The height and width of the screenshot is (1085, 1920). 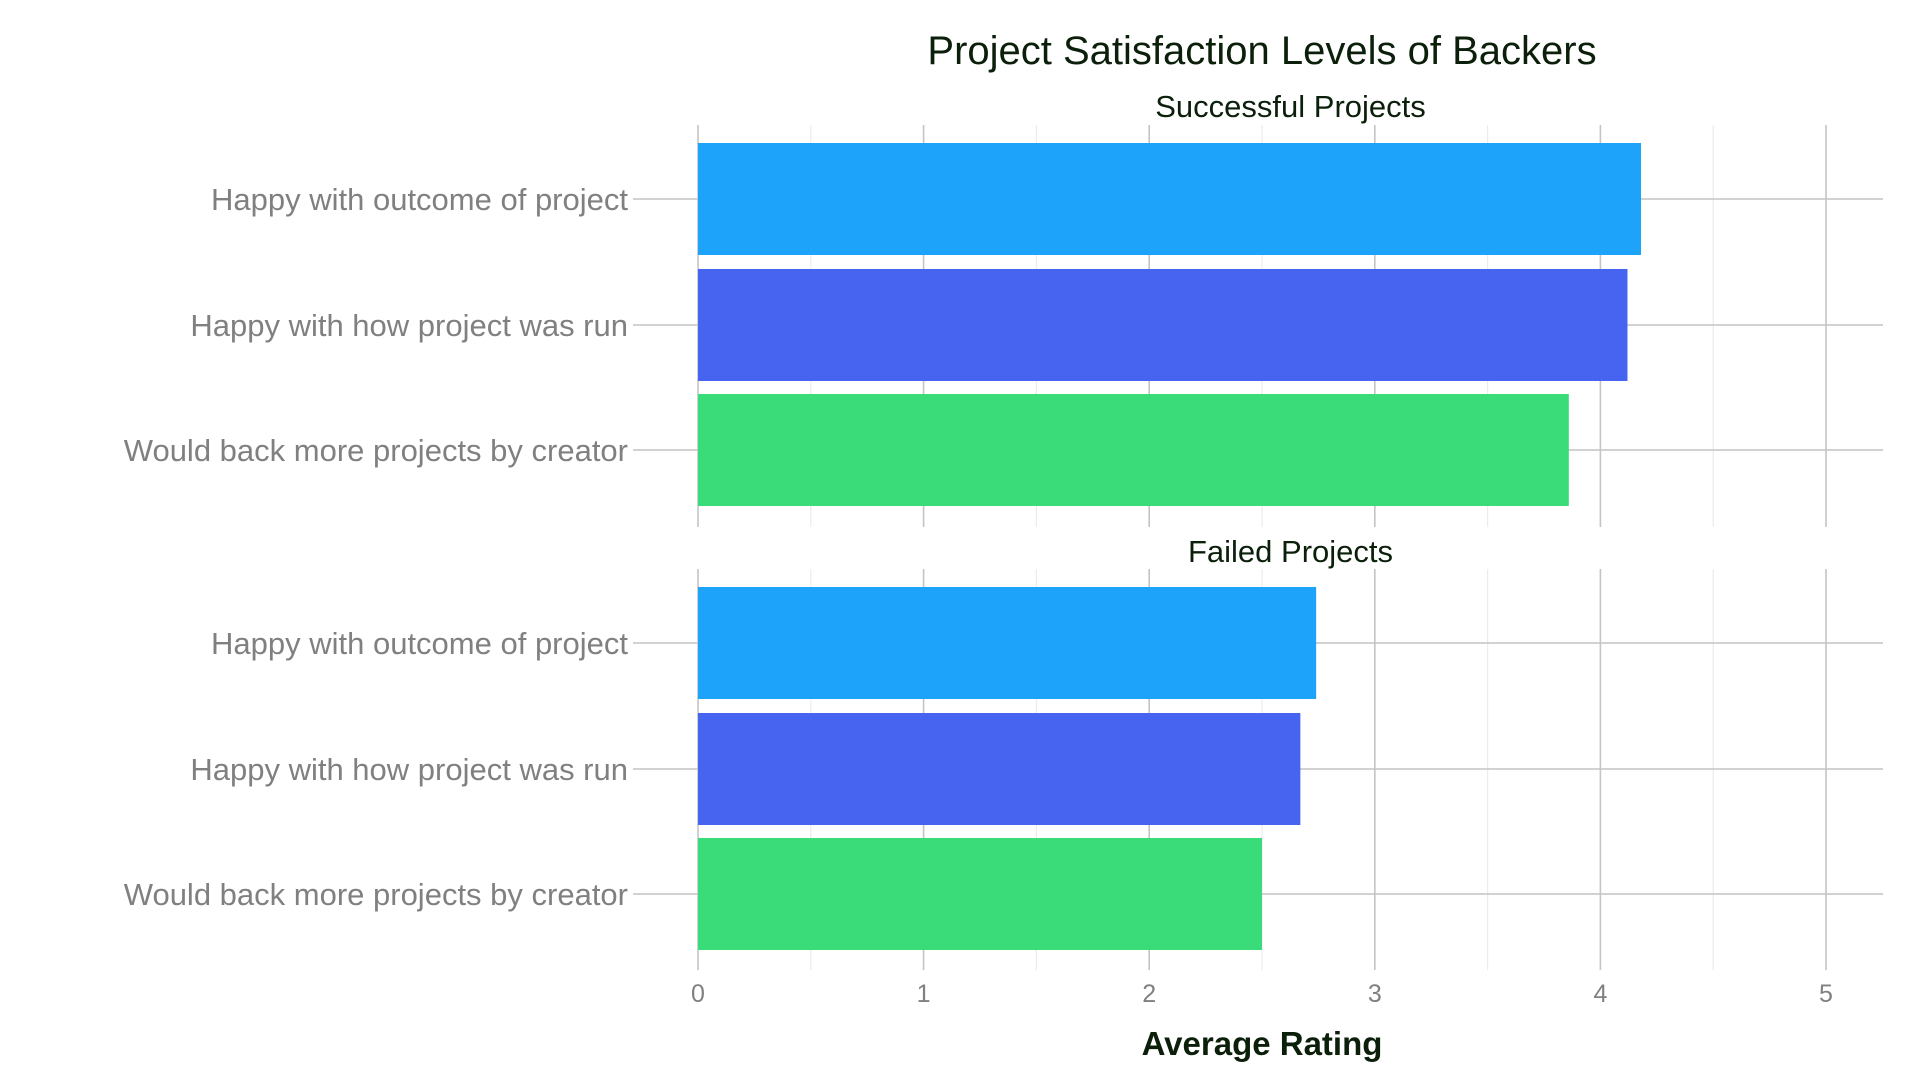 What do you see at coordinates (1826, 994) in the screenshot?
I see `x-tick-label: 5` at bounding box center [1826, 994].